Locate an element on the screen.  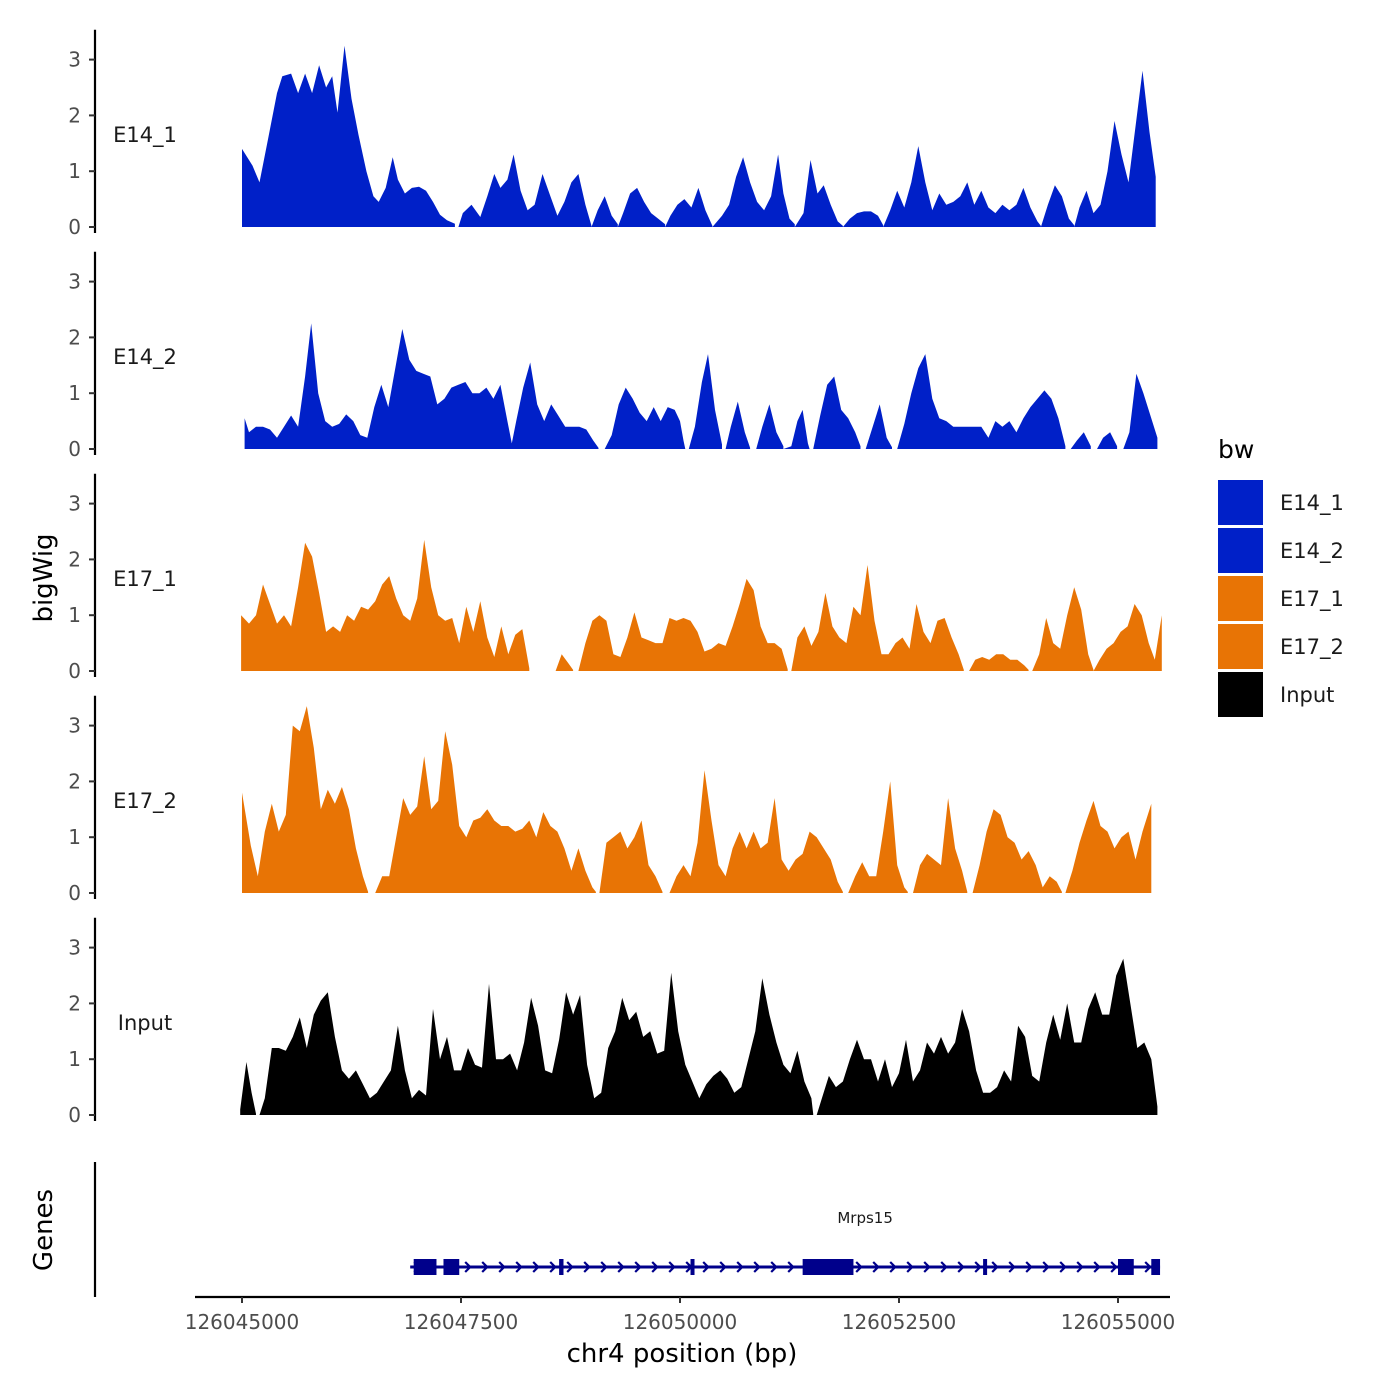
x-tick-label: 126055000 is located at coordinates (1118, 1322).